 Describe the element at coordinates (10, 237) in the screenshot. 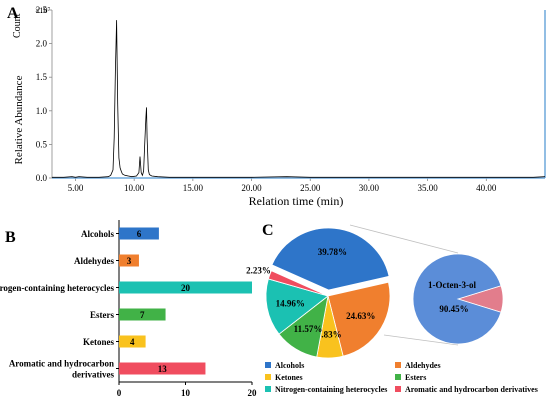

I see `panel-label-b: B` at that location.